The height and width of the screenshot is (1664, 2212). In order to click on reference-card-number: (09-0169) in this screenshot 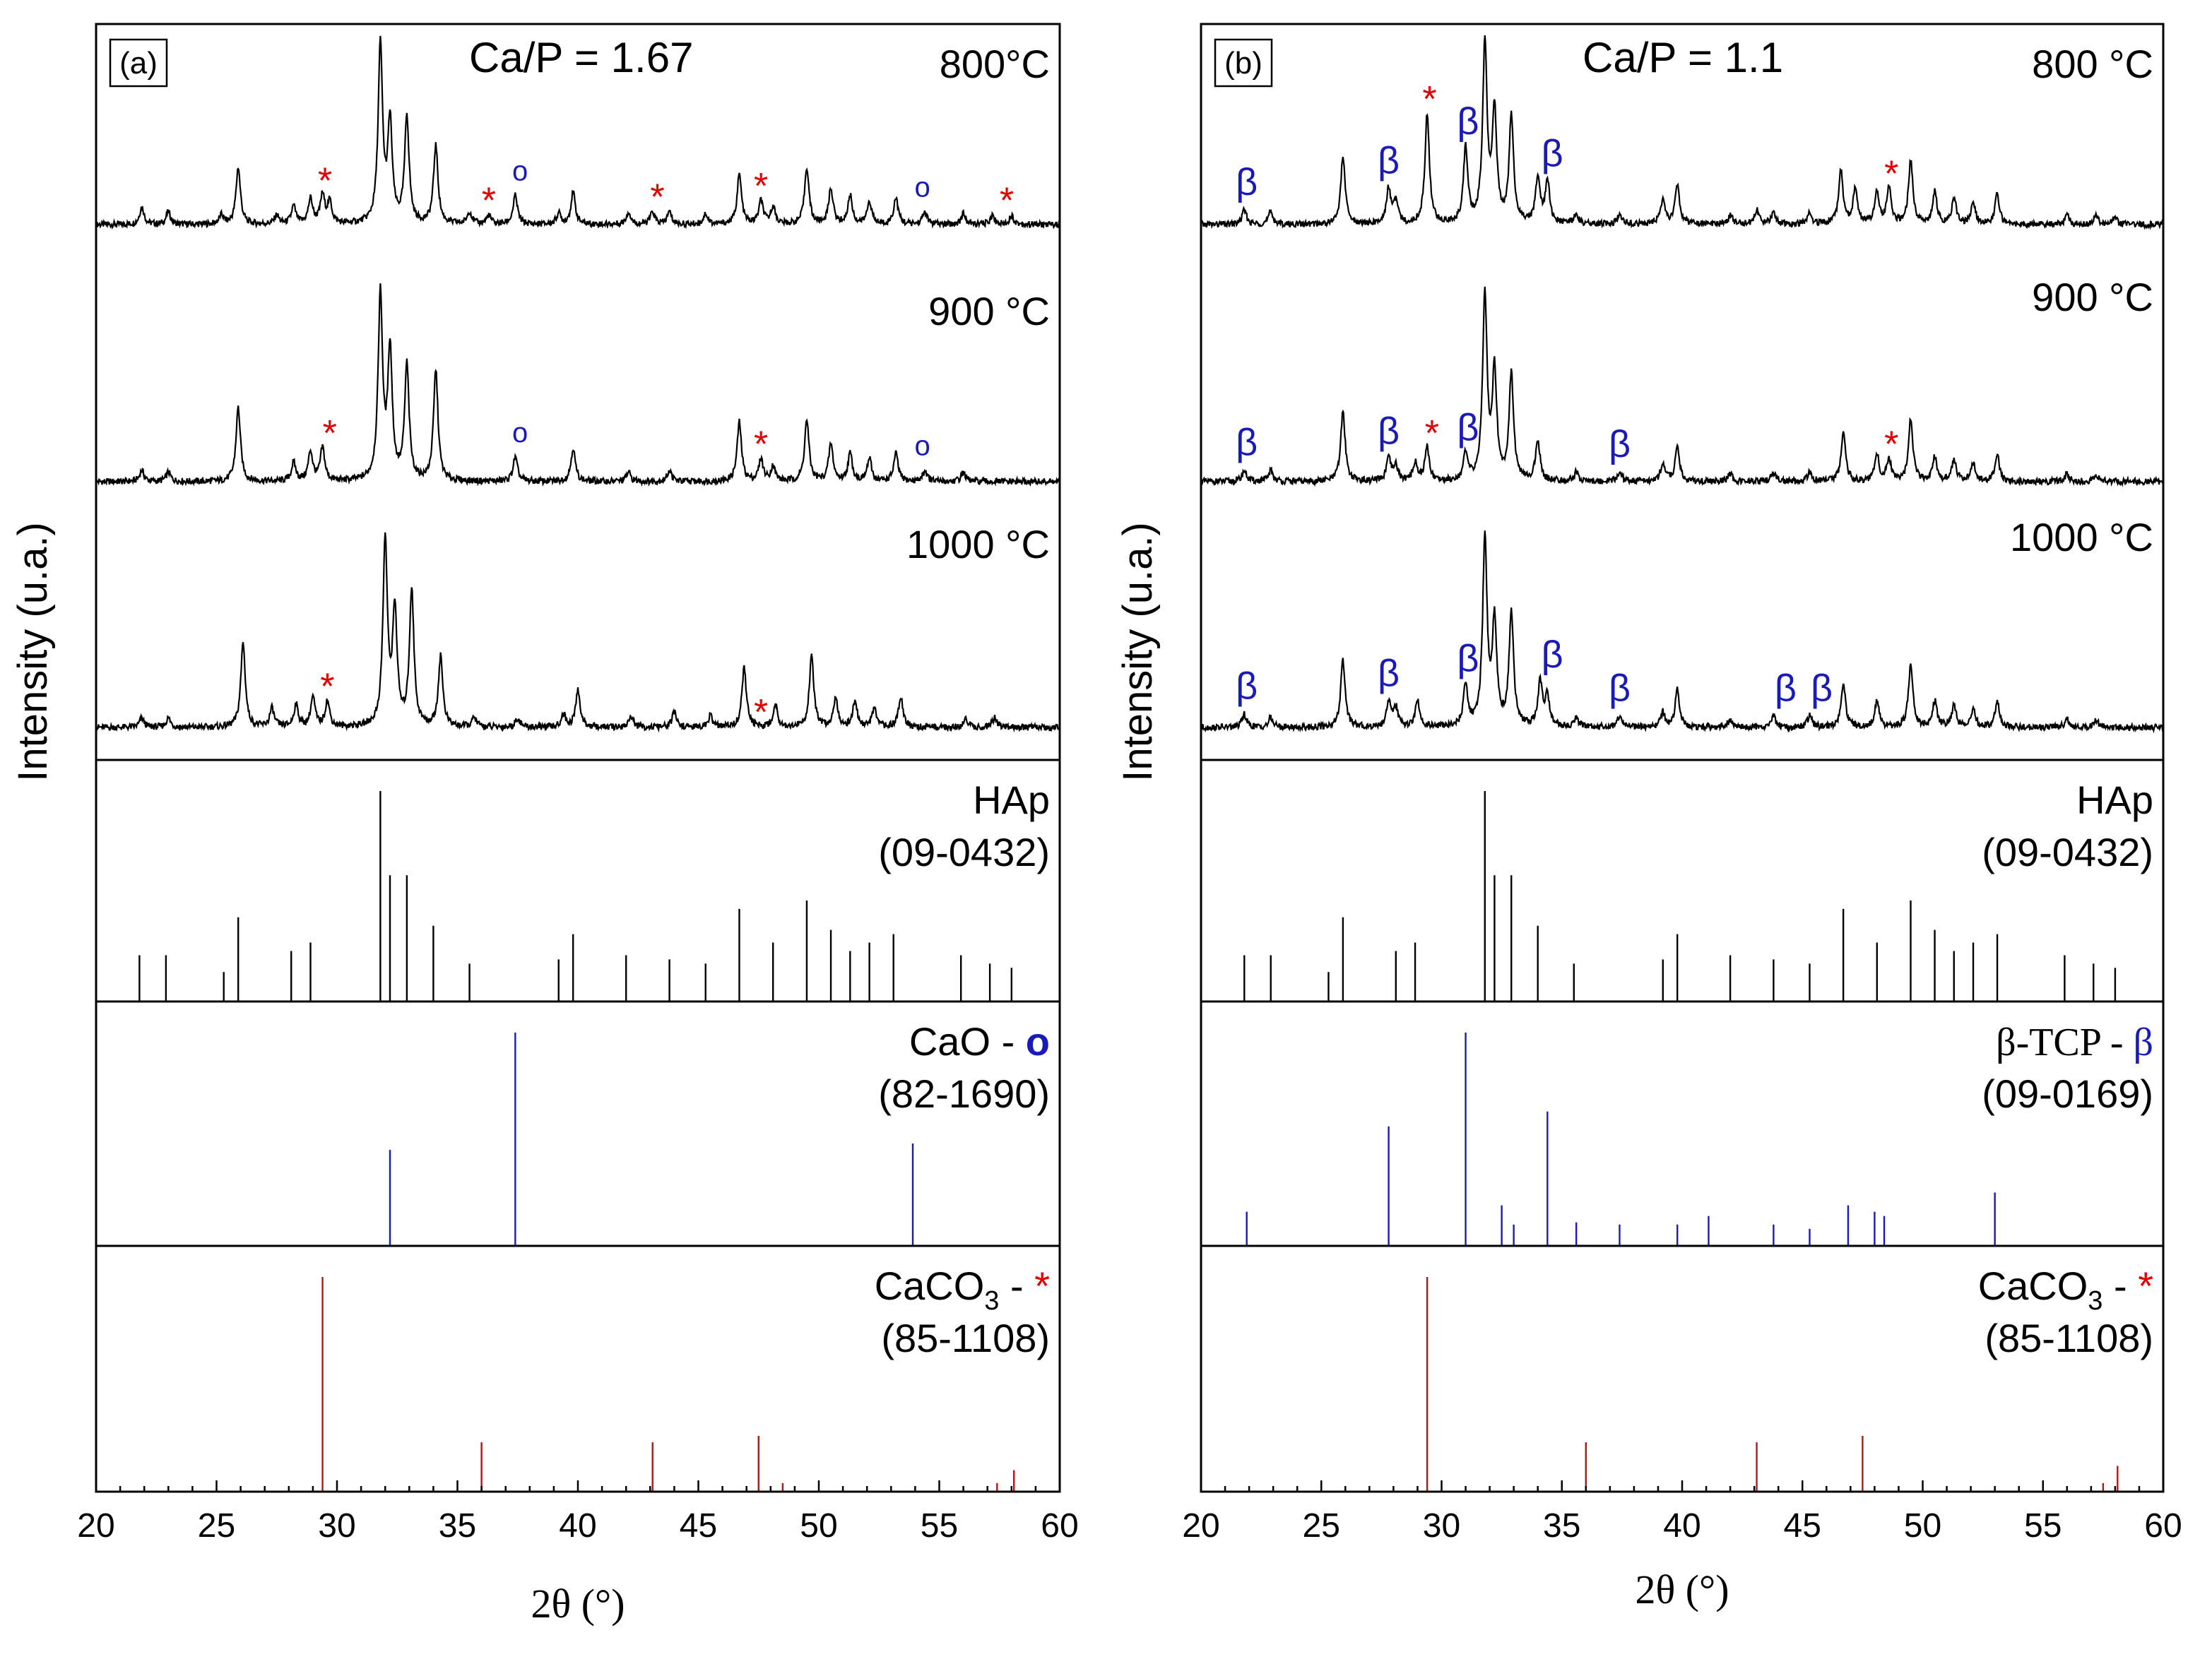, I will do `click(2067, 1093)`.